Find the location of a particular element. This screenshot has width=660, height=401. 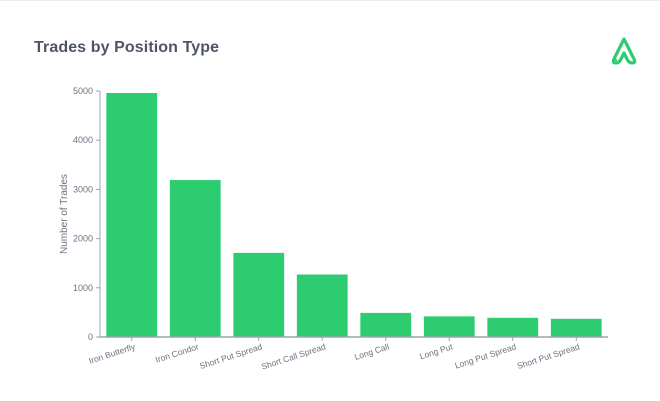

x-tick-label: Long Put is located at coordinates (436, 351).